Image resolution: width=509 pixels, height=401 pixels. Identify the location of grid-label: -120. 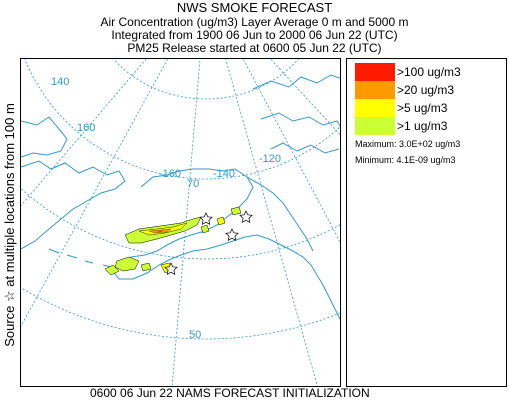
(270, 159).